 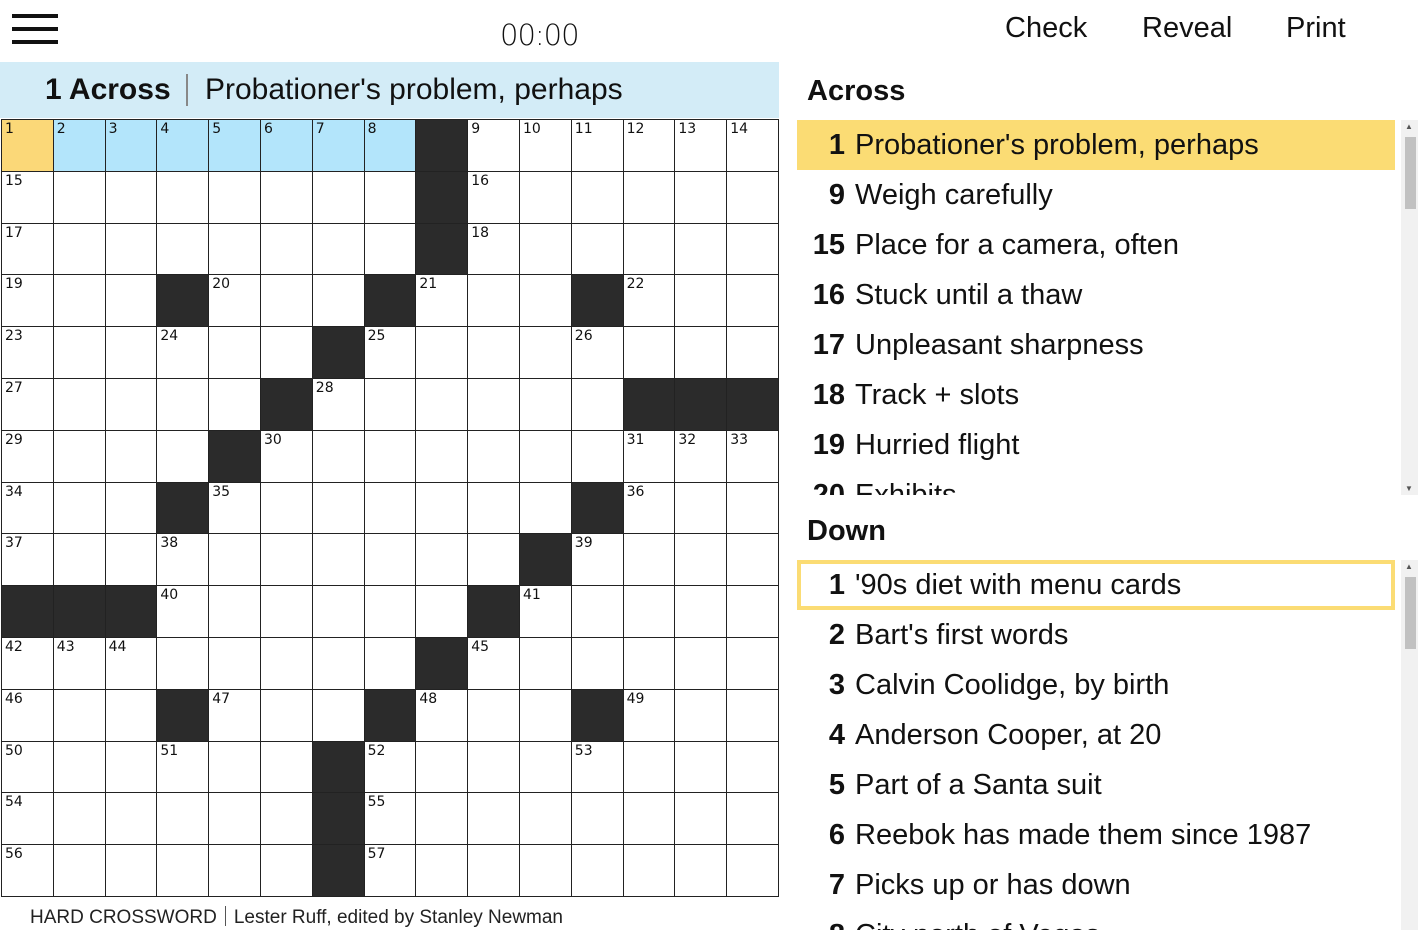 I want to click on grid-cell: 34, so click(x=27, y=508).